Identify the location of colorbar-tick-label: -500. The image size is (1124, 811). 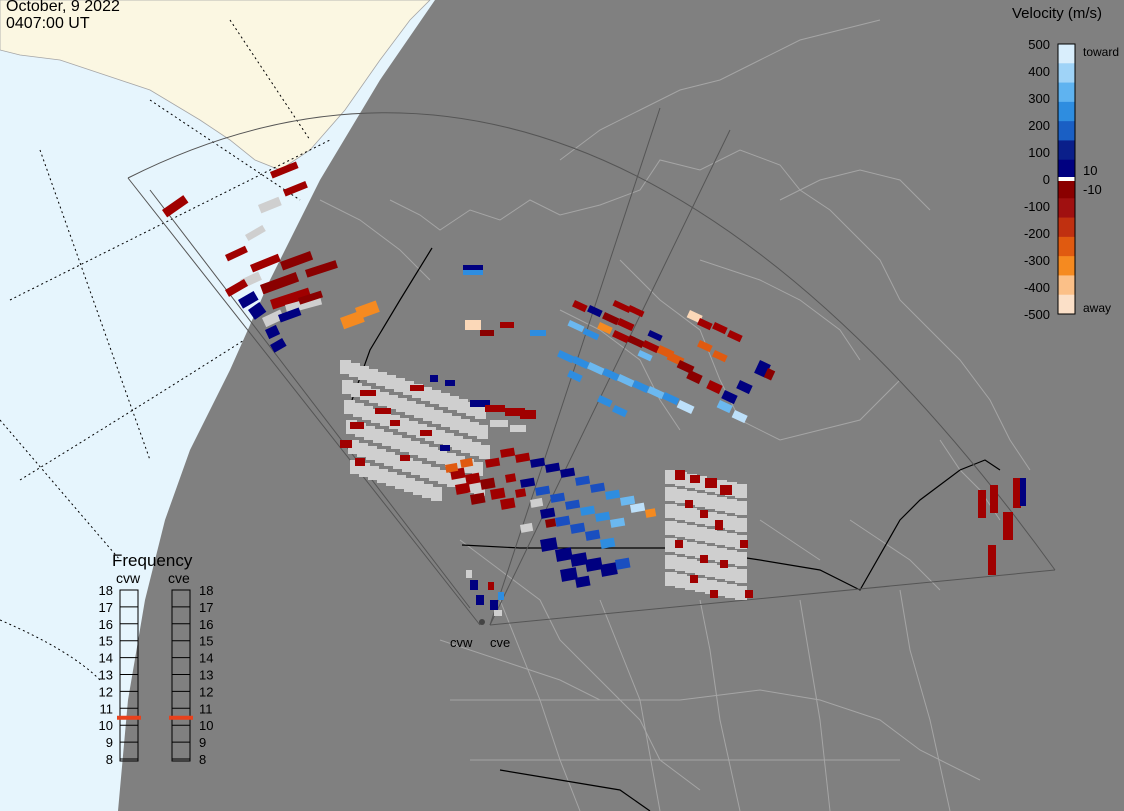
(1037, 314).